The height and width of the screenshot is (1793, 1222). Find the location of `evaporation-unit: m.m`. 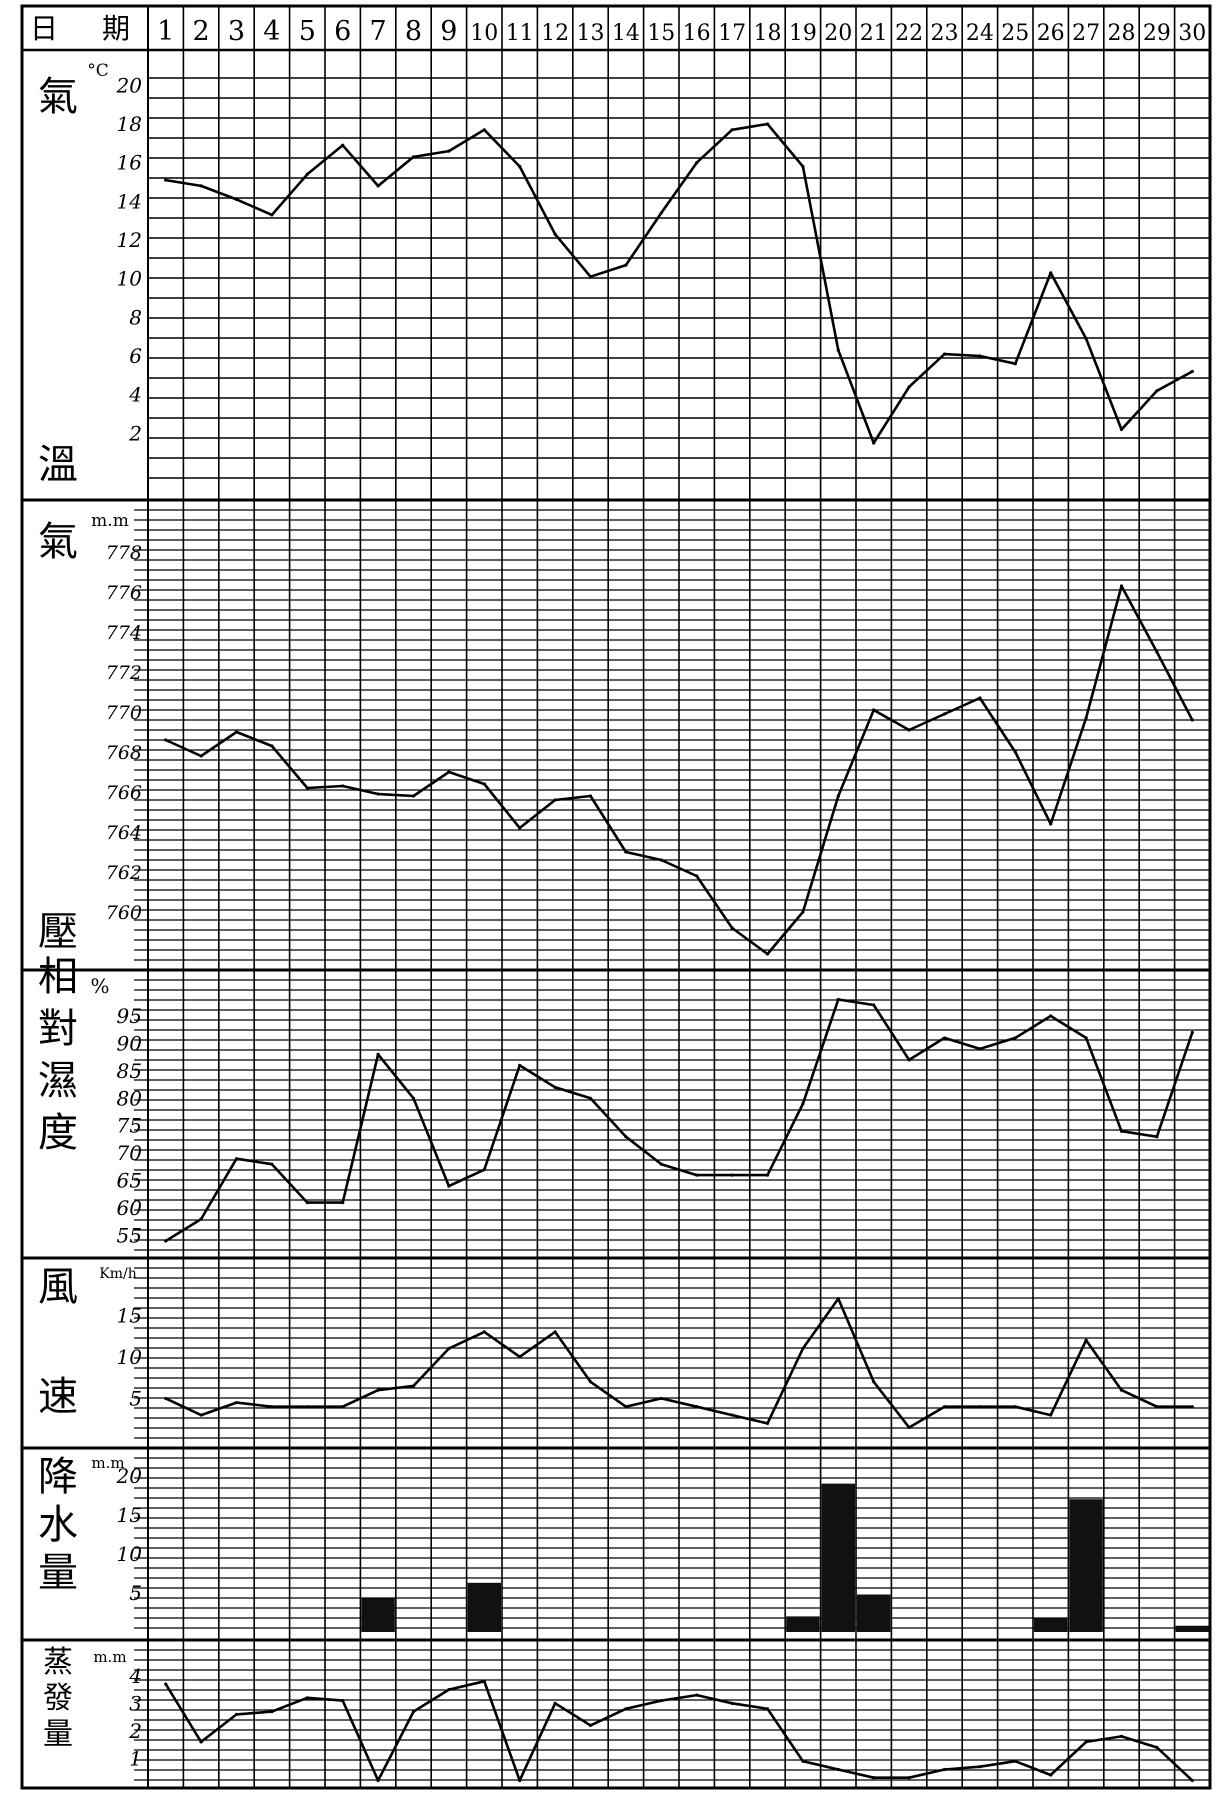

evaporation-unit: m.m is located at coordinates (109, 1657).